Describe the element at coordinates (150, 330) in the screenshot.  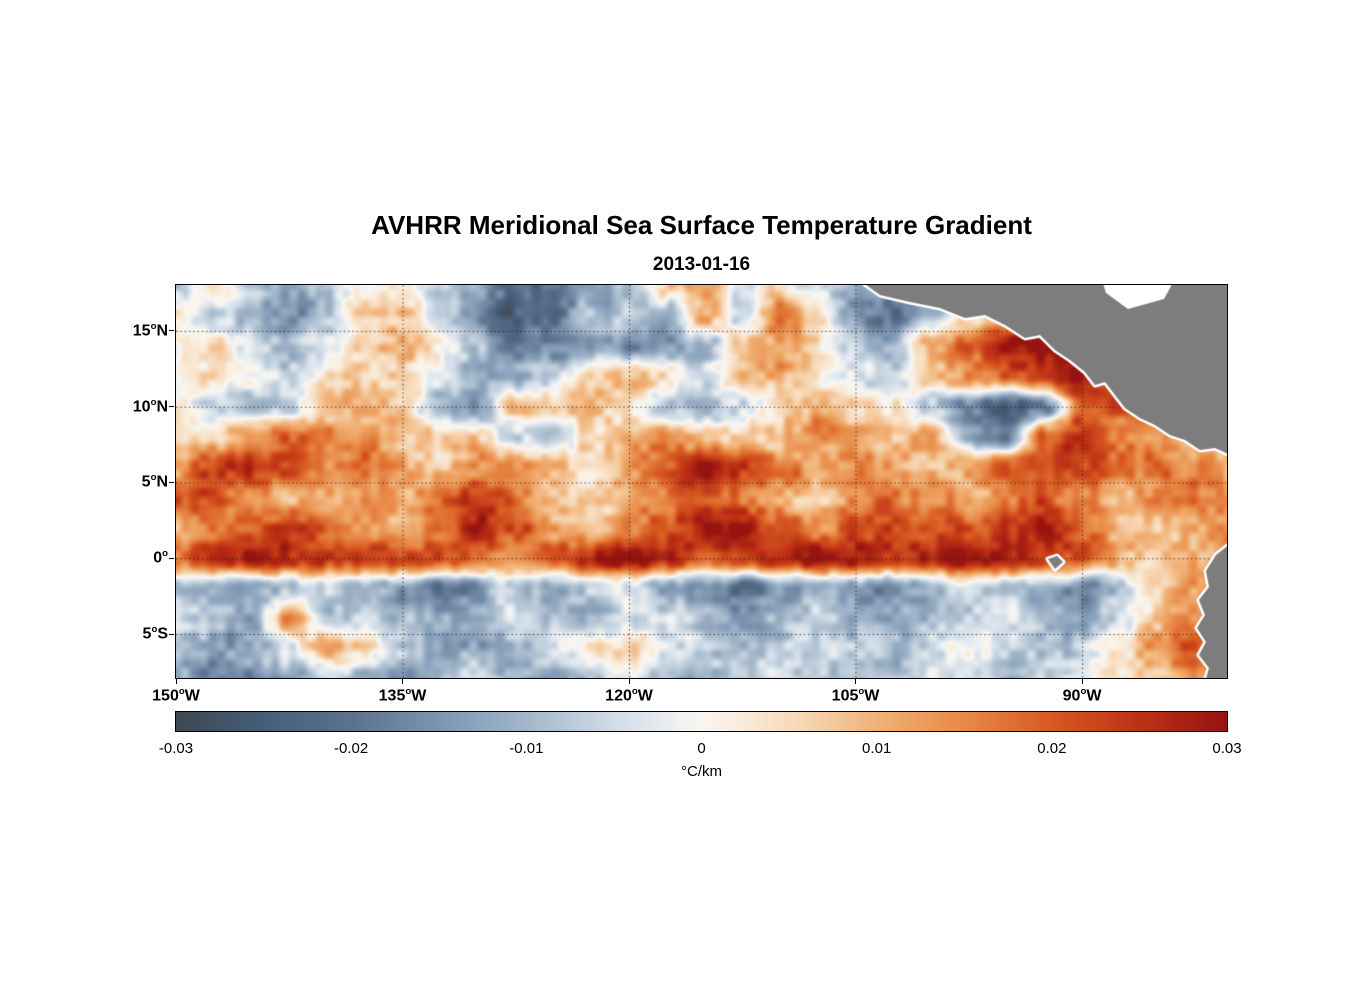
I see `y-tick-label: 15oN` at that location.